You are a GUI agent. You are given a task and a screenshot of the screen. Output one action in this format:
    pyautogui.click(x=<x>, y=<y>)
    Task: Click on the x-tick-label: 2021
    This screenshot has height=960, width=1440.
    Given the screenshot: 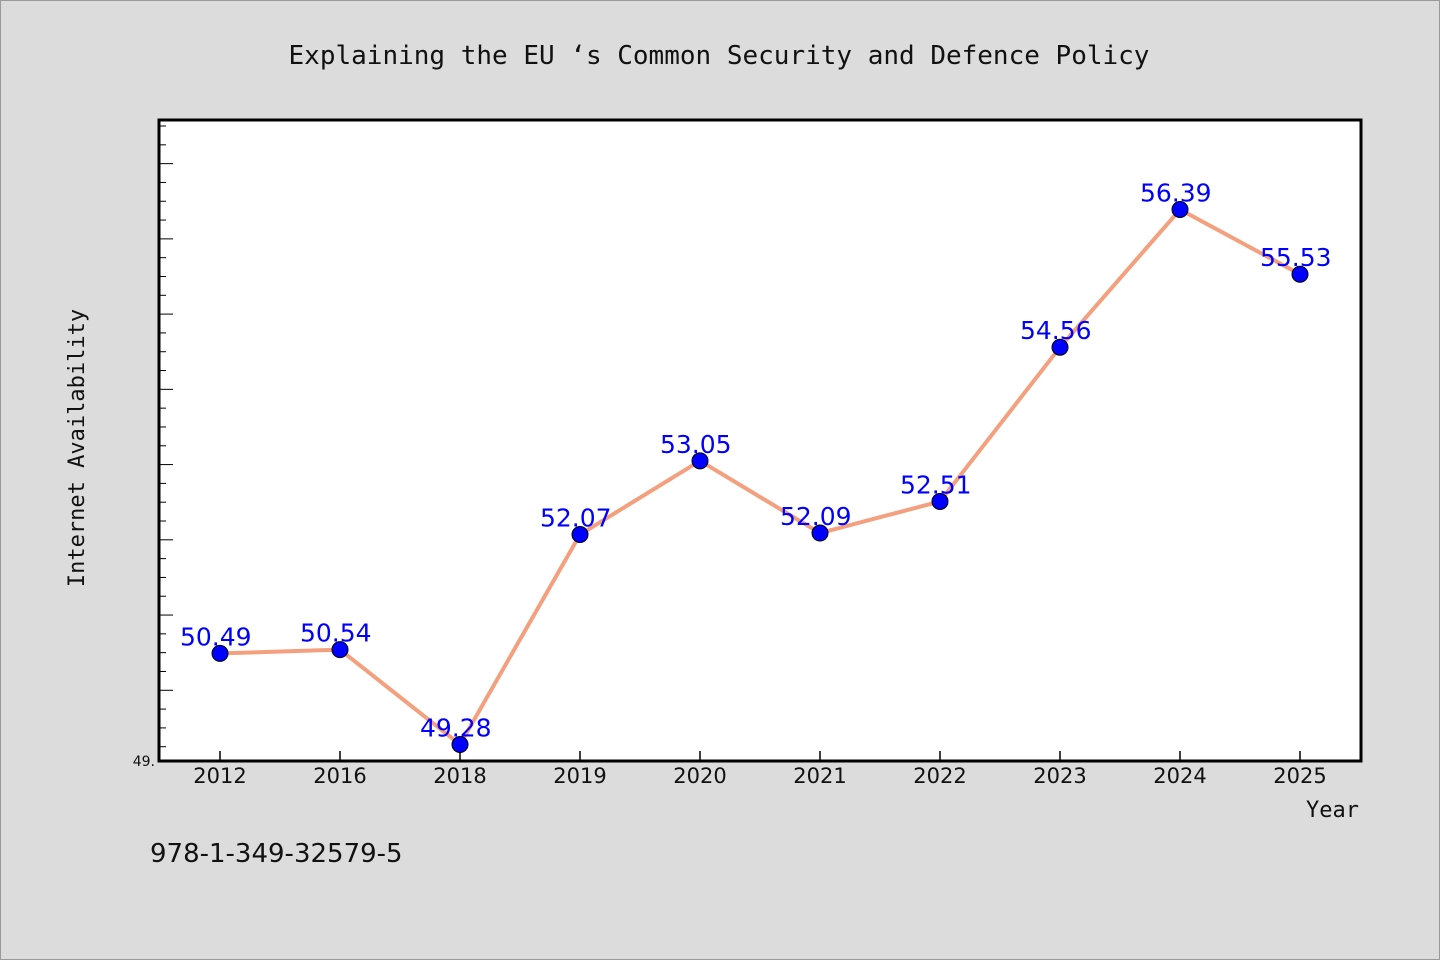 What is the action you would take?
    pyautogui.click(x=819, y=776)
    